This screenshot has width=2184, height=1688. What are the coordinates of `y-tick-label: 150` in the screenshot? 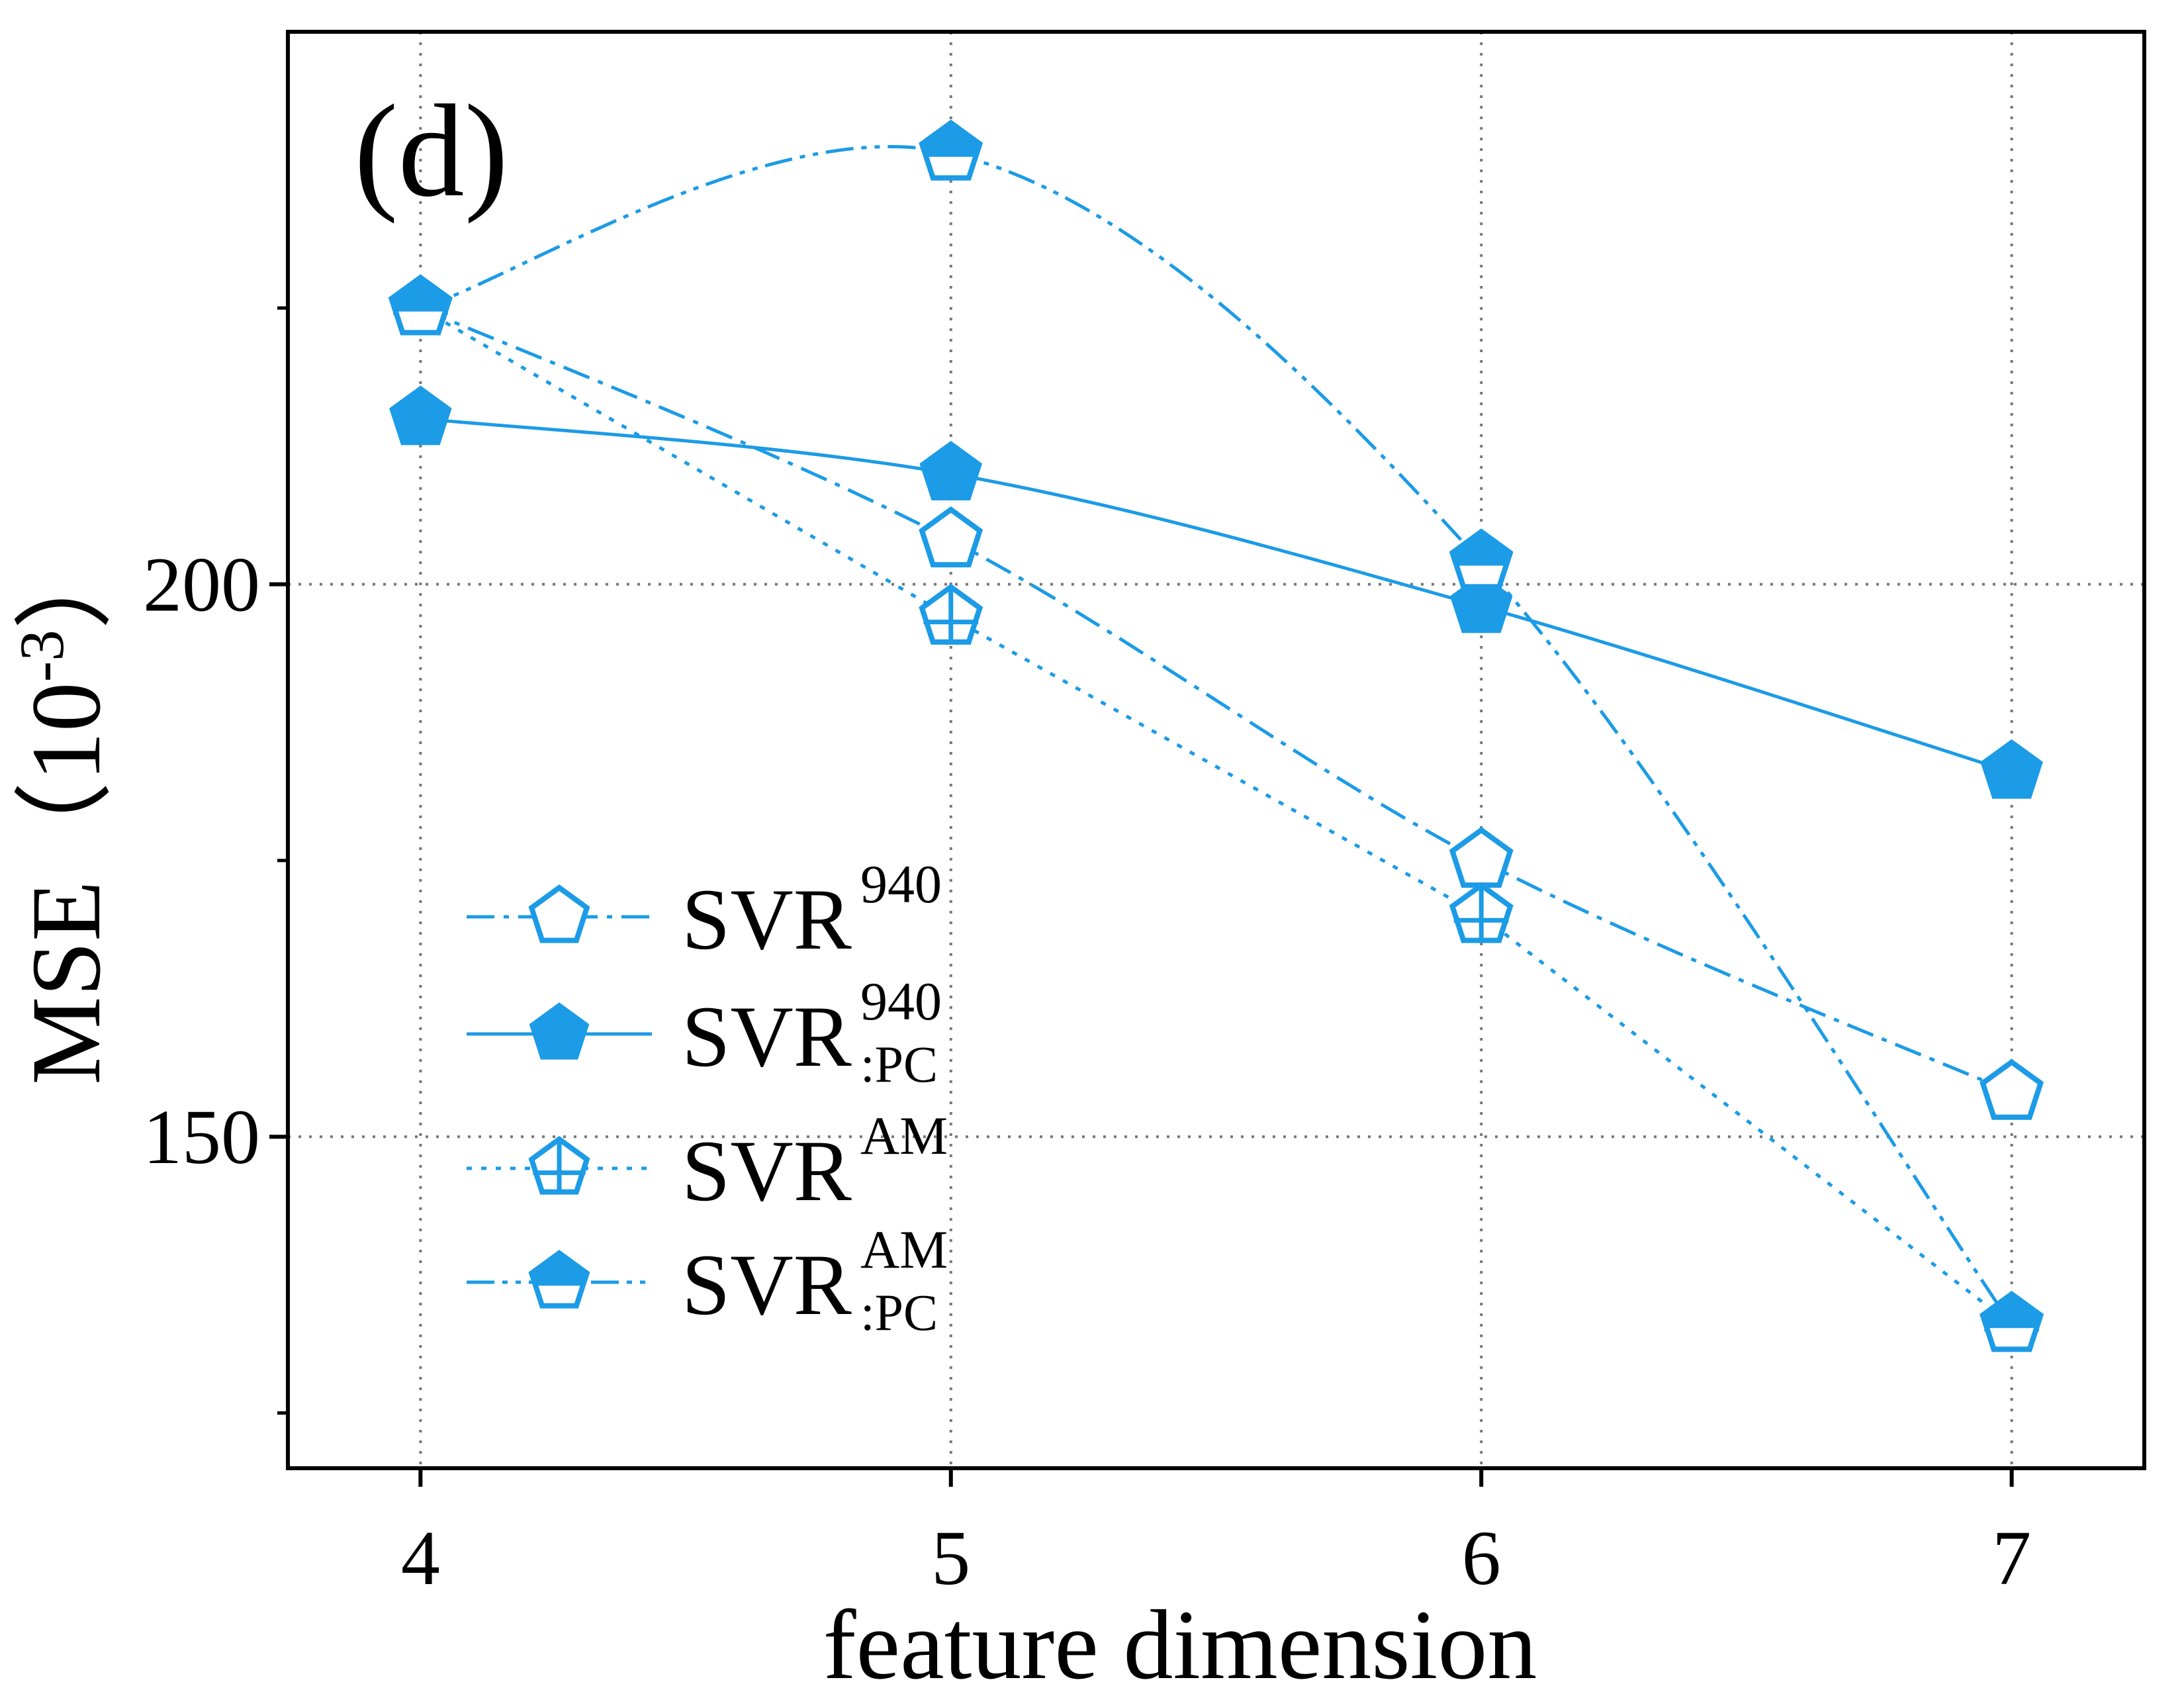 It's located at (202, 1137).